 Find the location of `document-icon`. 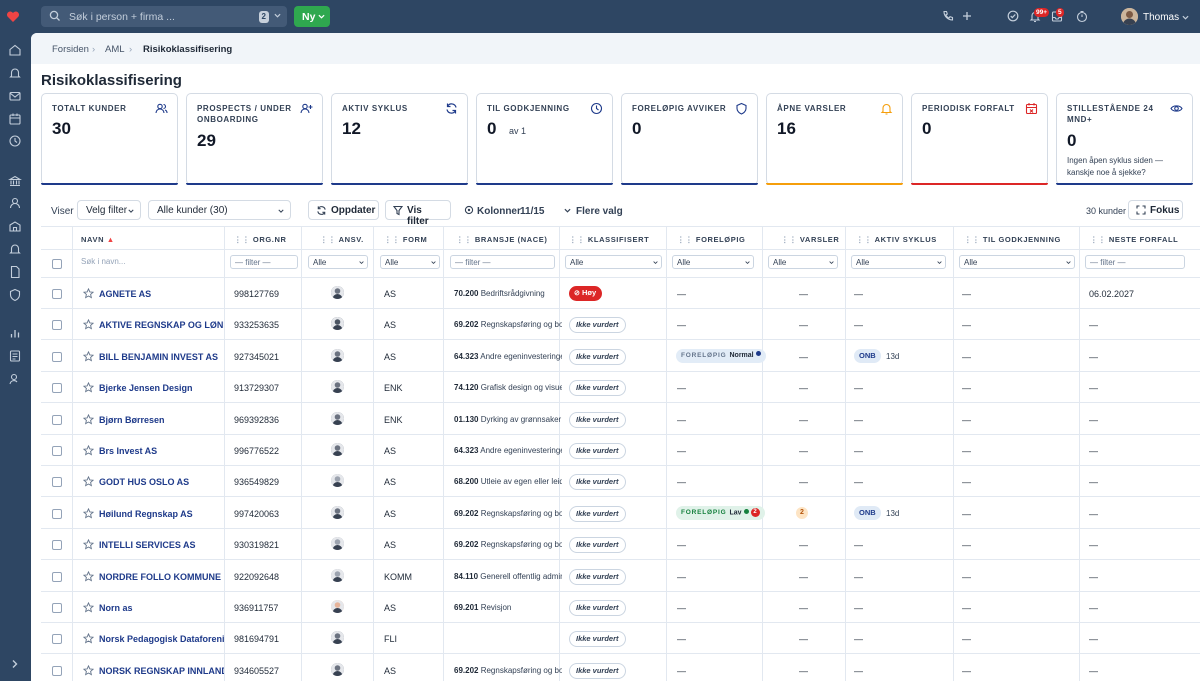

document-icon is located at coordinates (15, 272).